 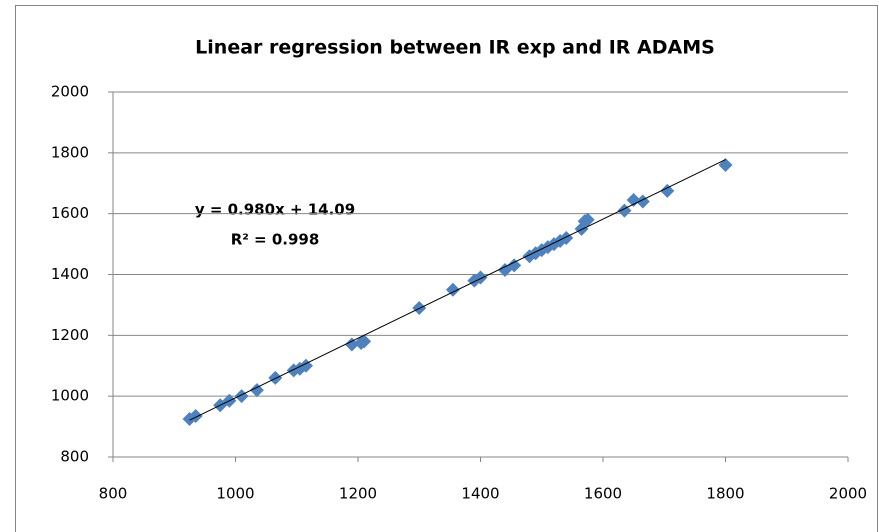 What do you see at coordinates (70, 152) in the screenshot?
I see `y-tick-label: 1800` at bounding box center [70, 152].